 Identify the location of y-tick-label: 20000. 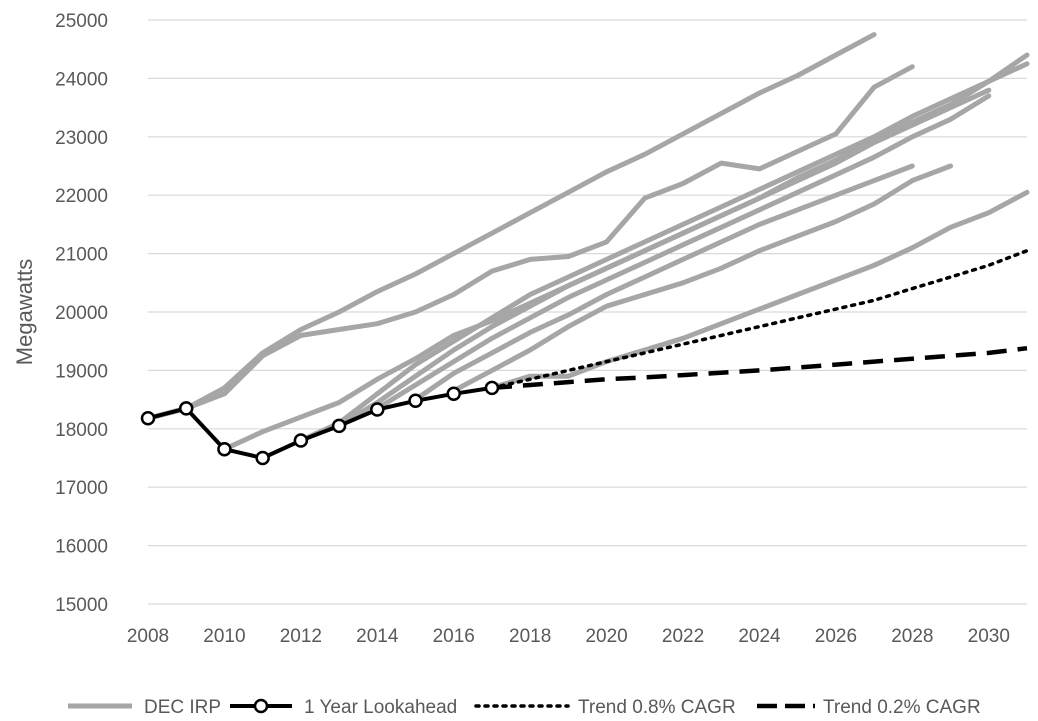
(81, 313).